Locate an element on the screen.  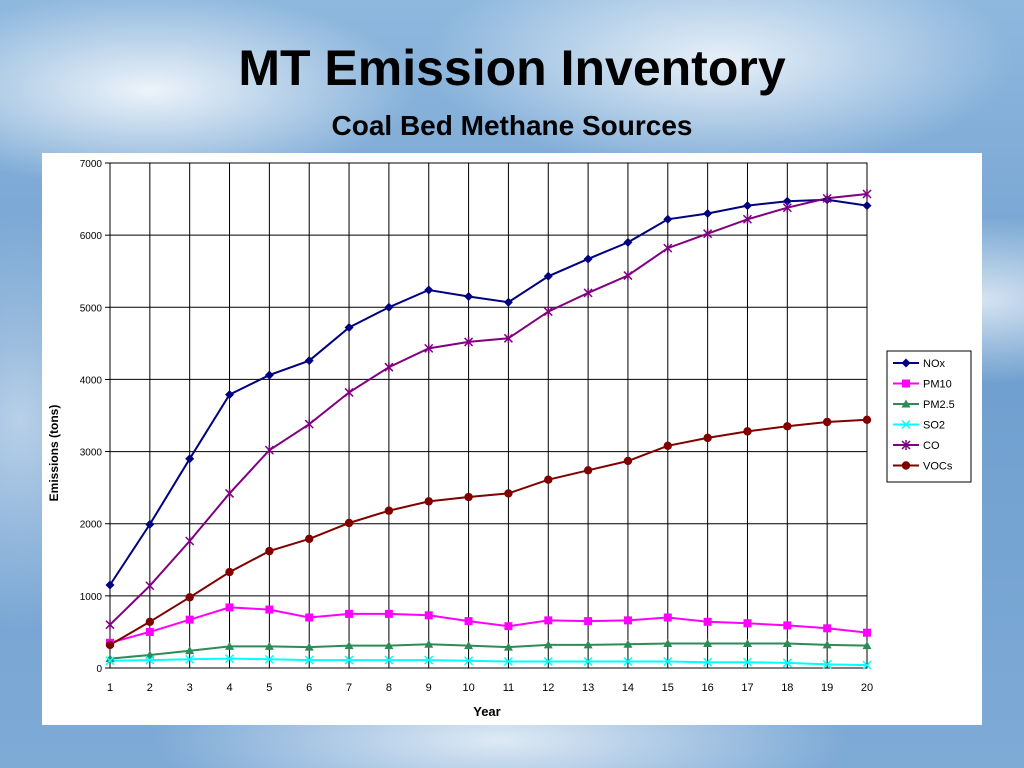
legend-marker-co is located at coordinates (906, 445).